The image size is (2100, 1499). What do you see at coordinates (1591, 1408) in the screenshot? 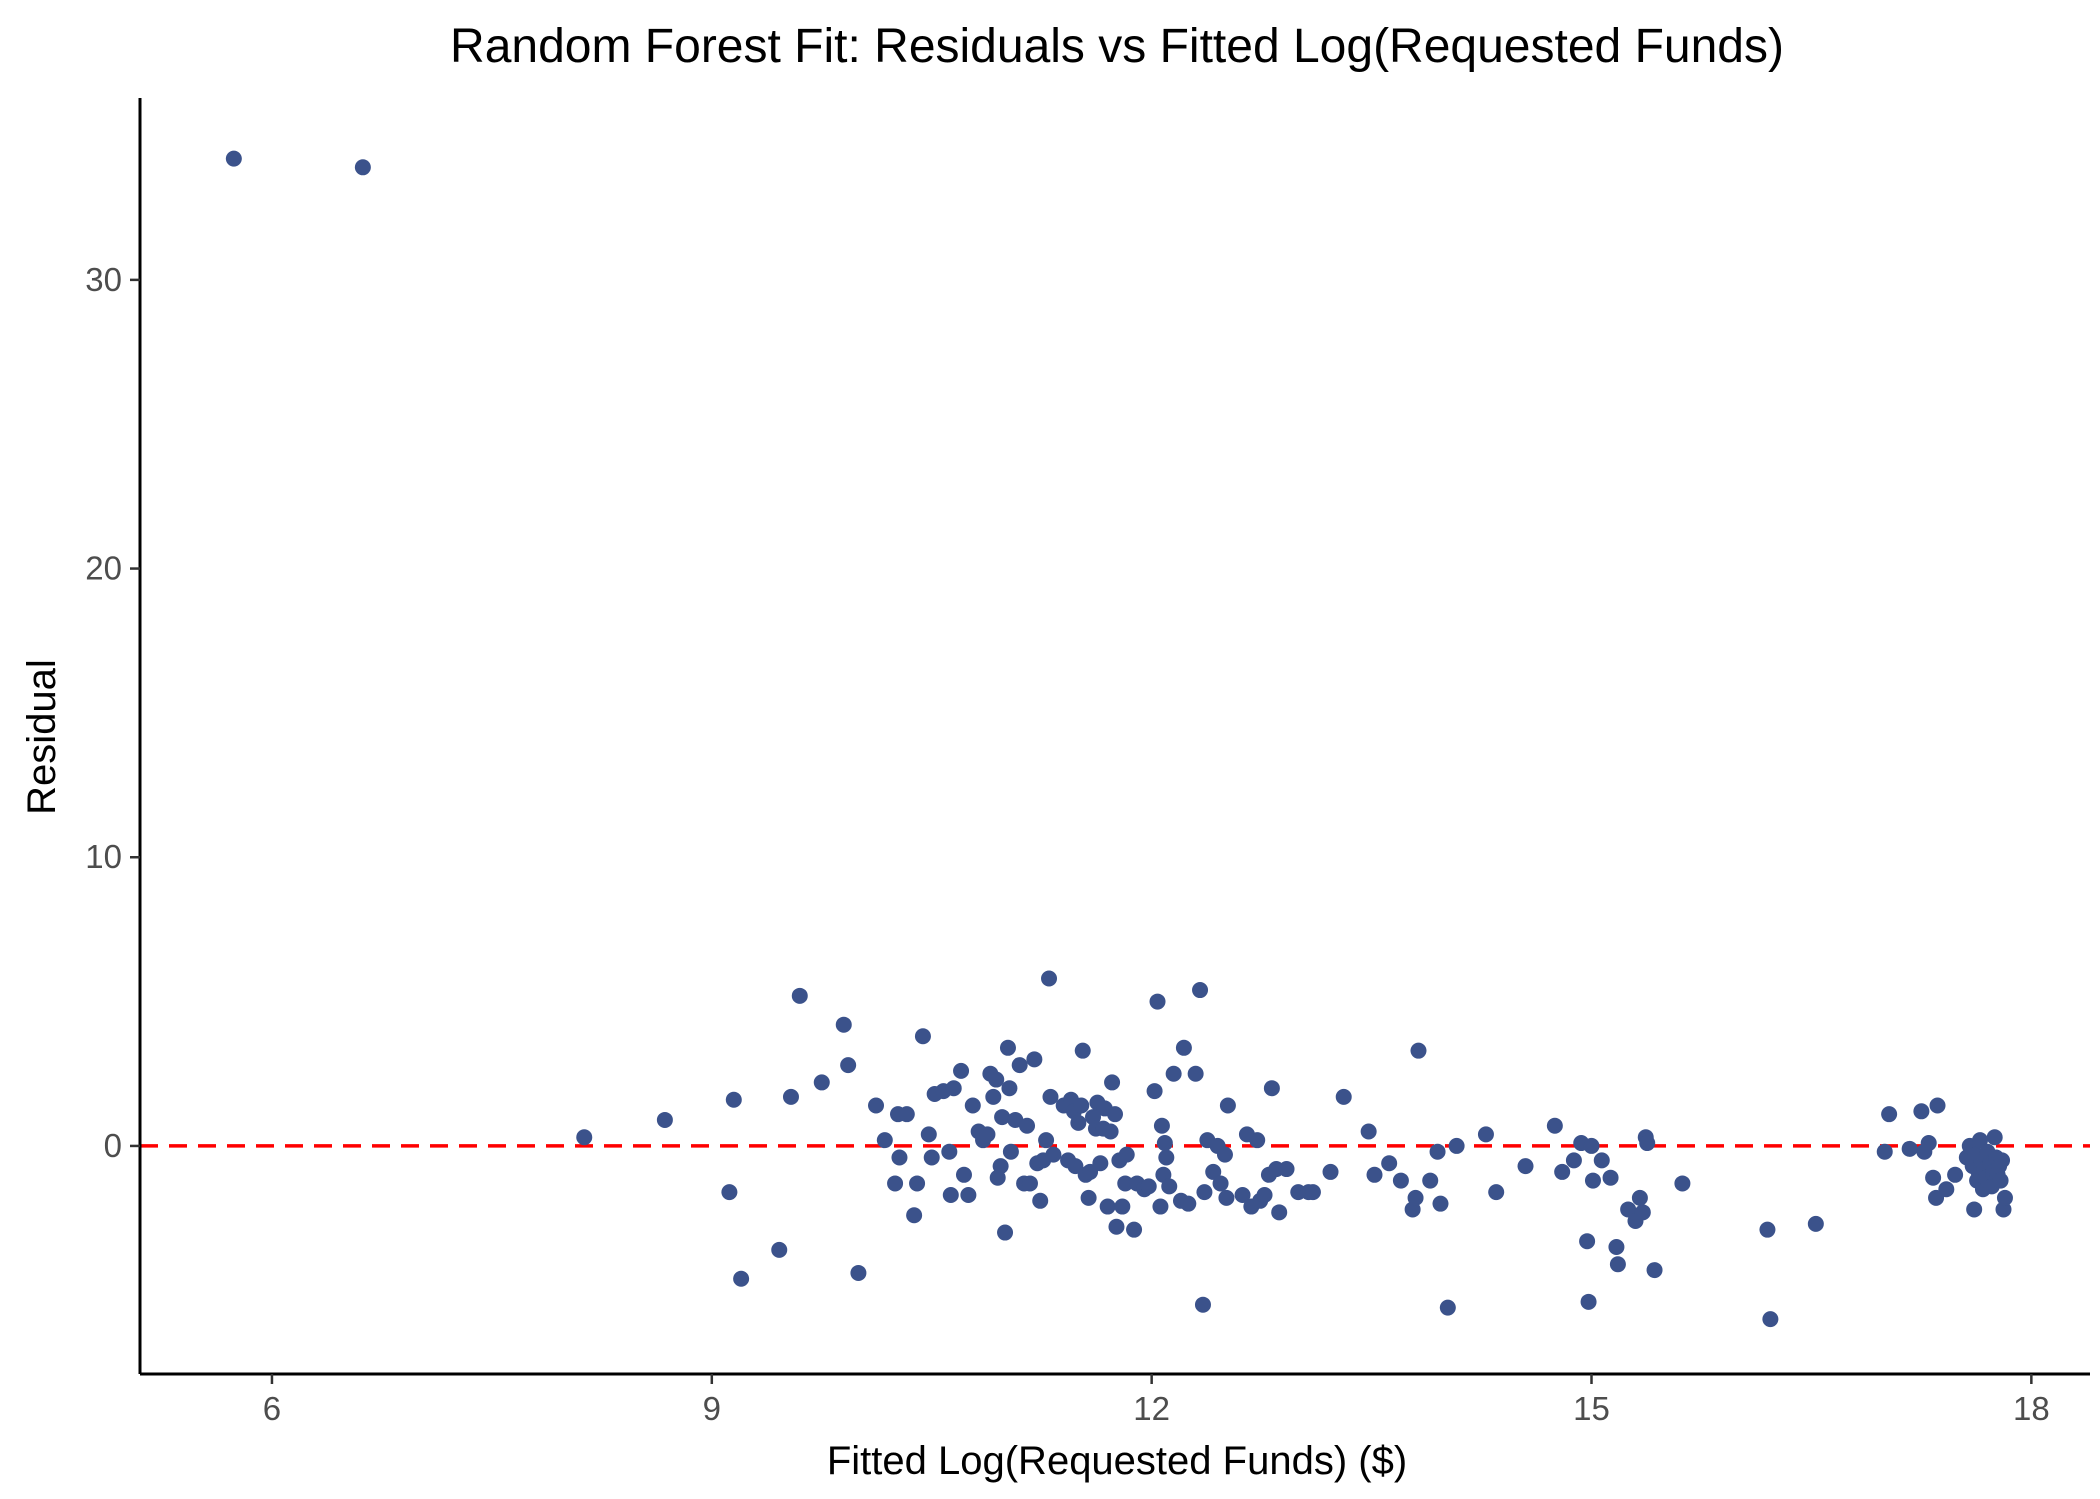
I see `x-tick-label: 15` at bounding box center [1591, 1408].